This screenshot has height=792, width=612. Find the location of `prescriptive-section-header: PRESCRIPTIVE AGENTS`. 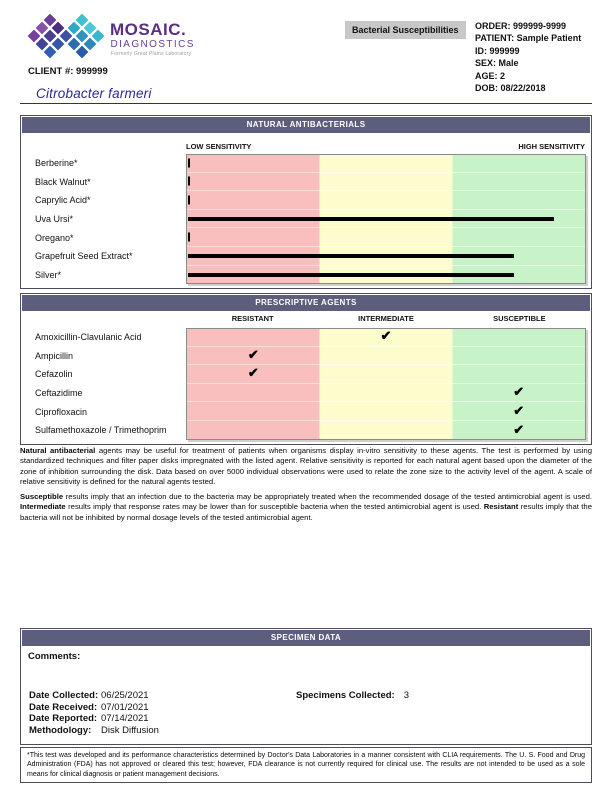

prescriptive-section-header: PRESCRIPTIVE AGENTS is located at coordinates (306, 303).